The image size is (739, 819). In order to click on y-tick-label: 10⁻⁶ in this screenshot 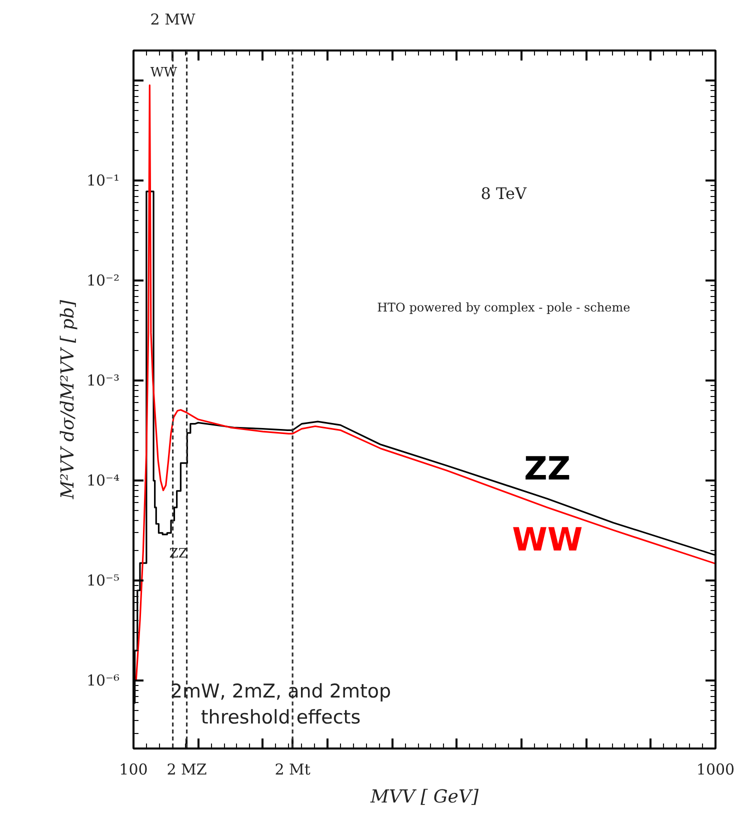, I will do `click(103, 681)`.